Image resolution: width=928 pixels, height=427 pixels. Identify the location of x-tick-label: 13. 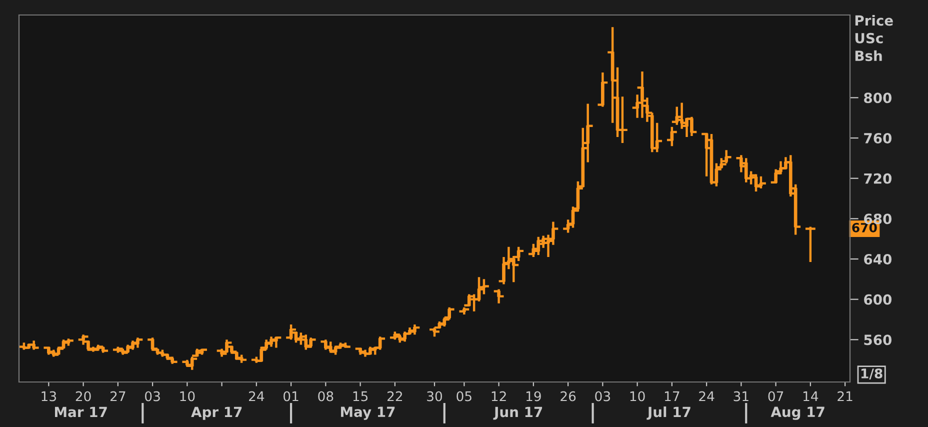
(49, 396).